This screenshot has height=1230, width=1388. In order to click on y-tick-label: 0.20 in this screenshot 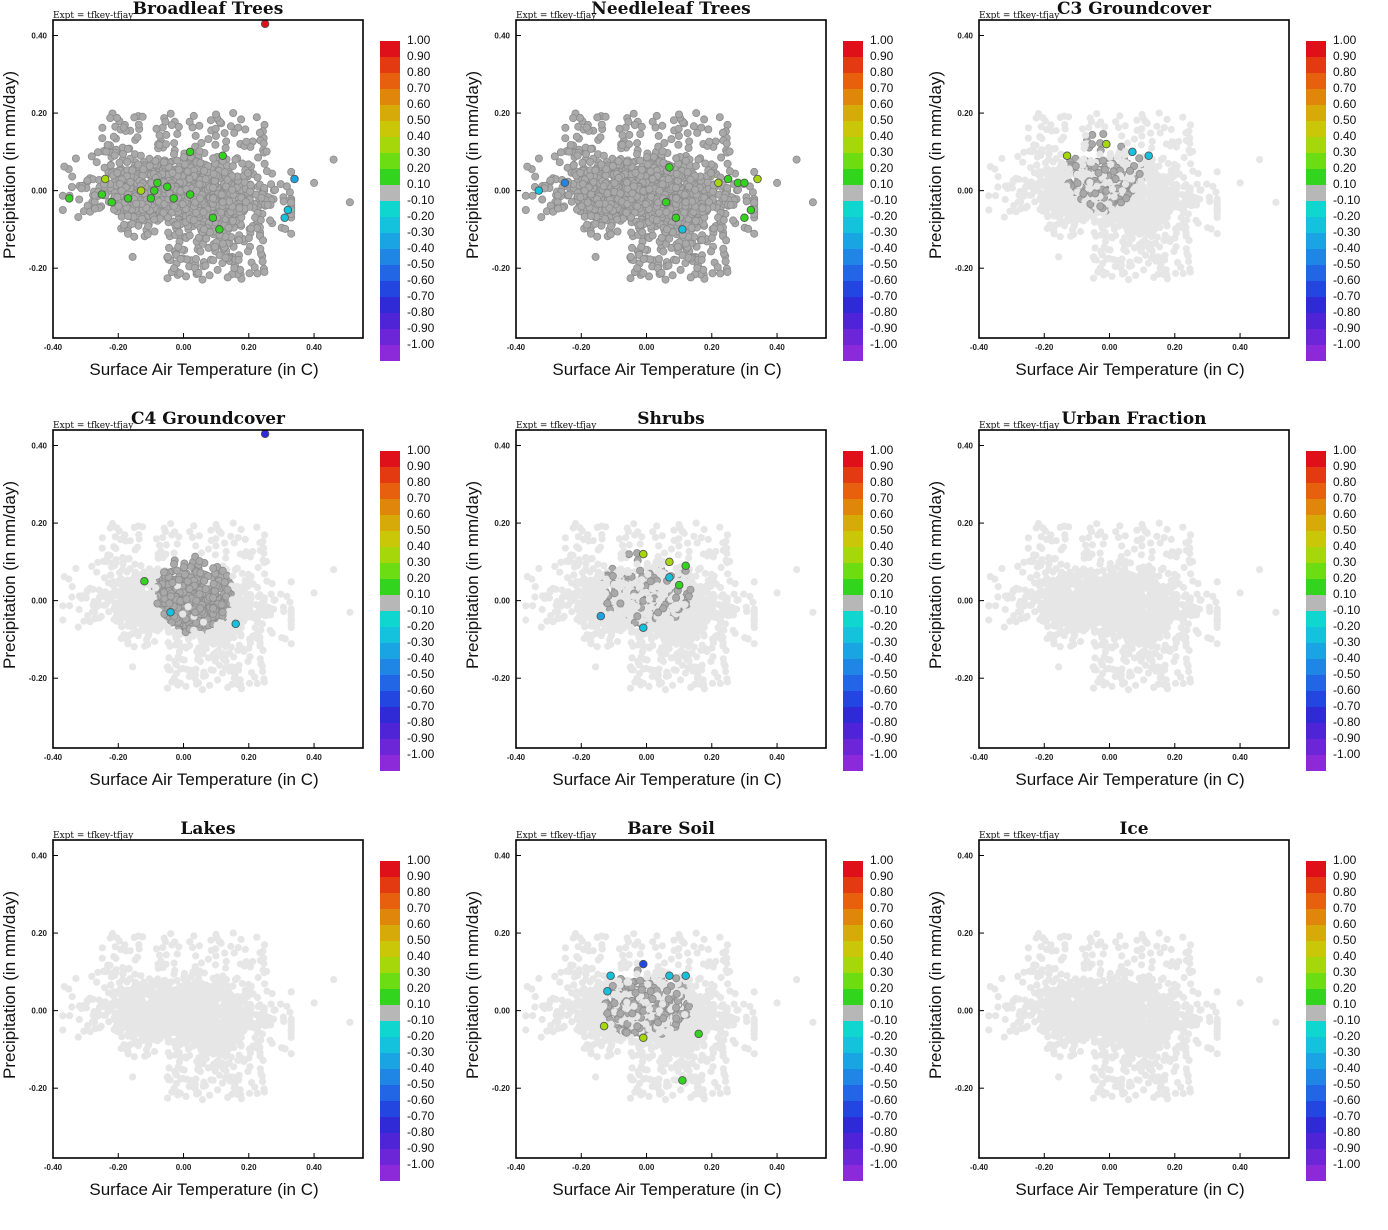, I will do `click(965, 113)`.